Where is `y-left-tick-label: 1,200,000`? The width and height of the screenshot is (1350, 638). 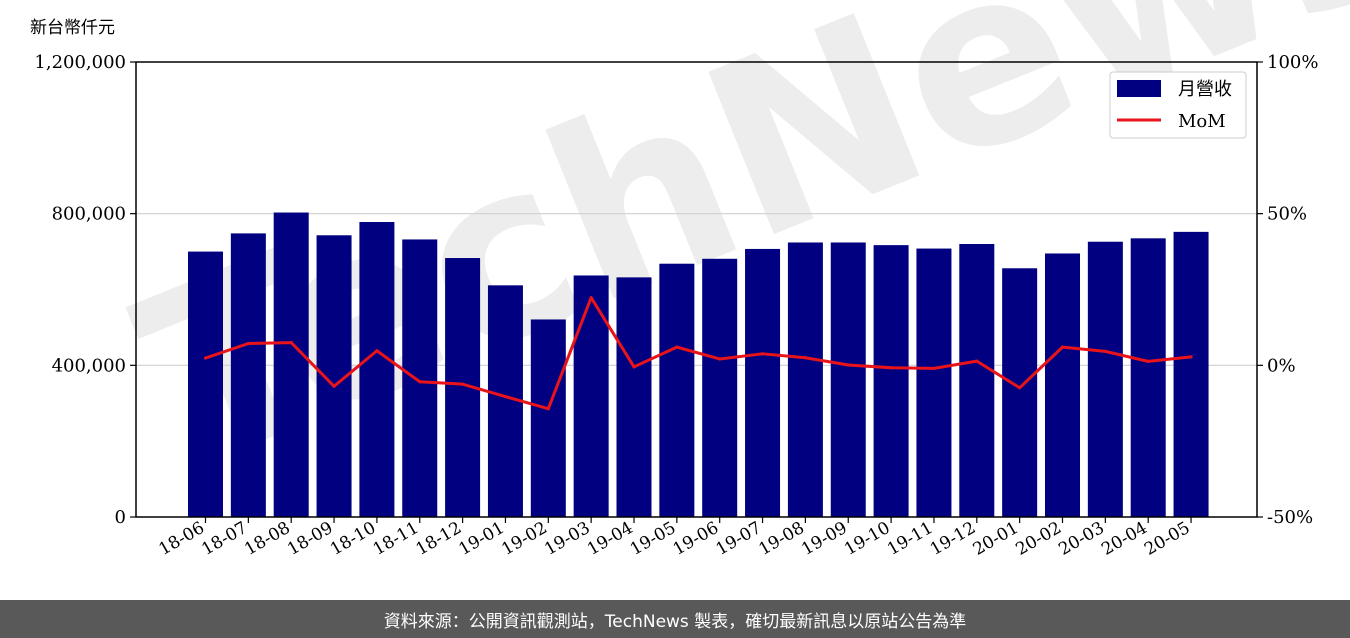
y-left-tick-label: 1,200,000 is located at coordinates (80, 62).